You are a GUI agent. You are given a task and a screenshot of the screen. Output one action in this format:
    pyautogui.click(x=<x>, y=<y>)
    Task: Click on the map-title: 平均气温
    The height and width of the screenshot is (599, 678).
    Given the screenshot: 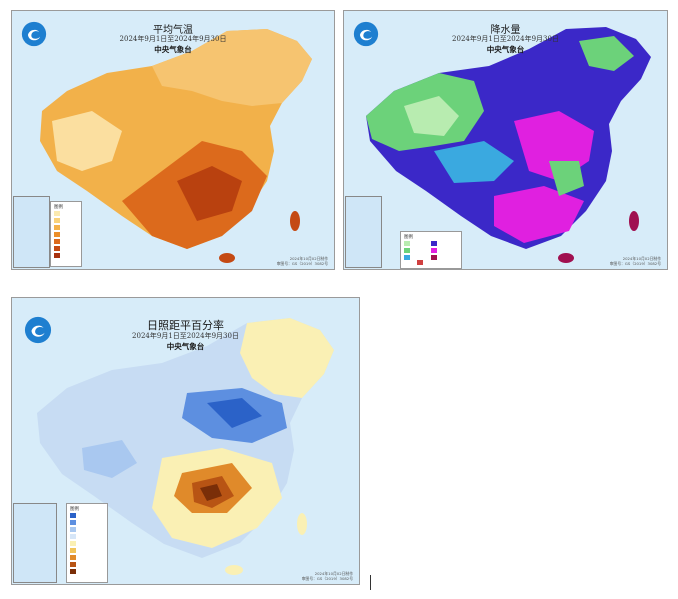 What is the action you would take?
    pyautogui.click(x=173, y=30)
    